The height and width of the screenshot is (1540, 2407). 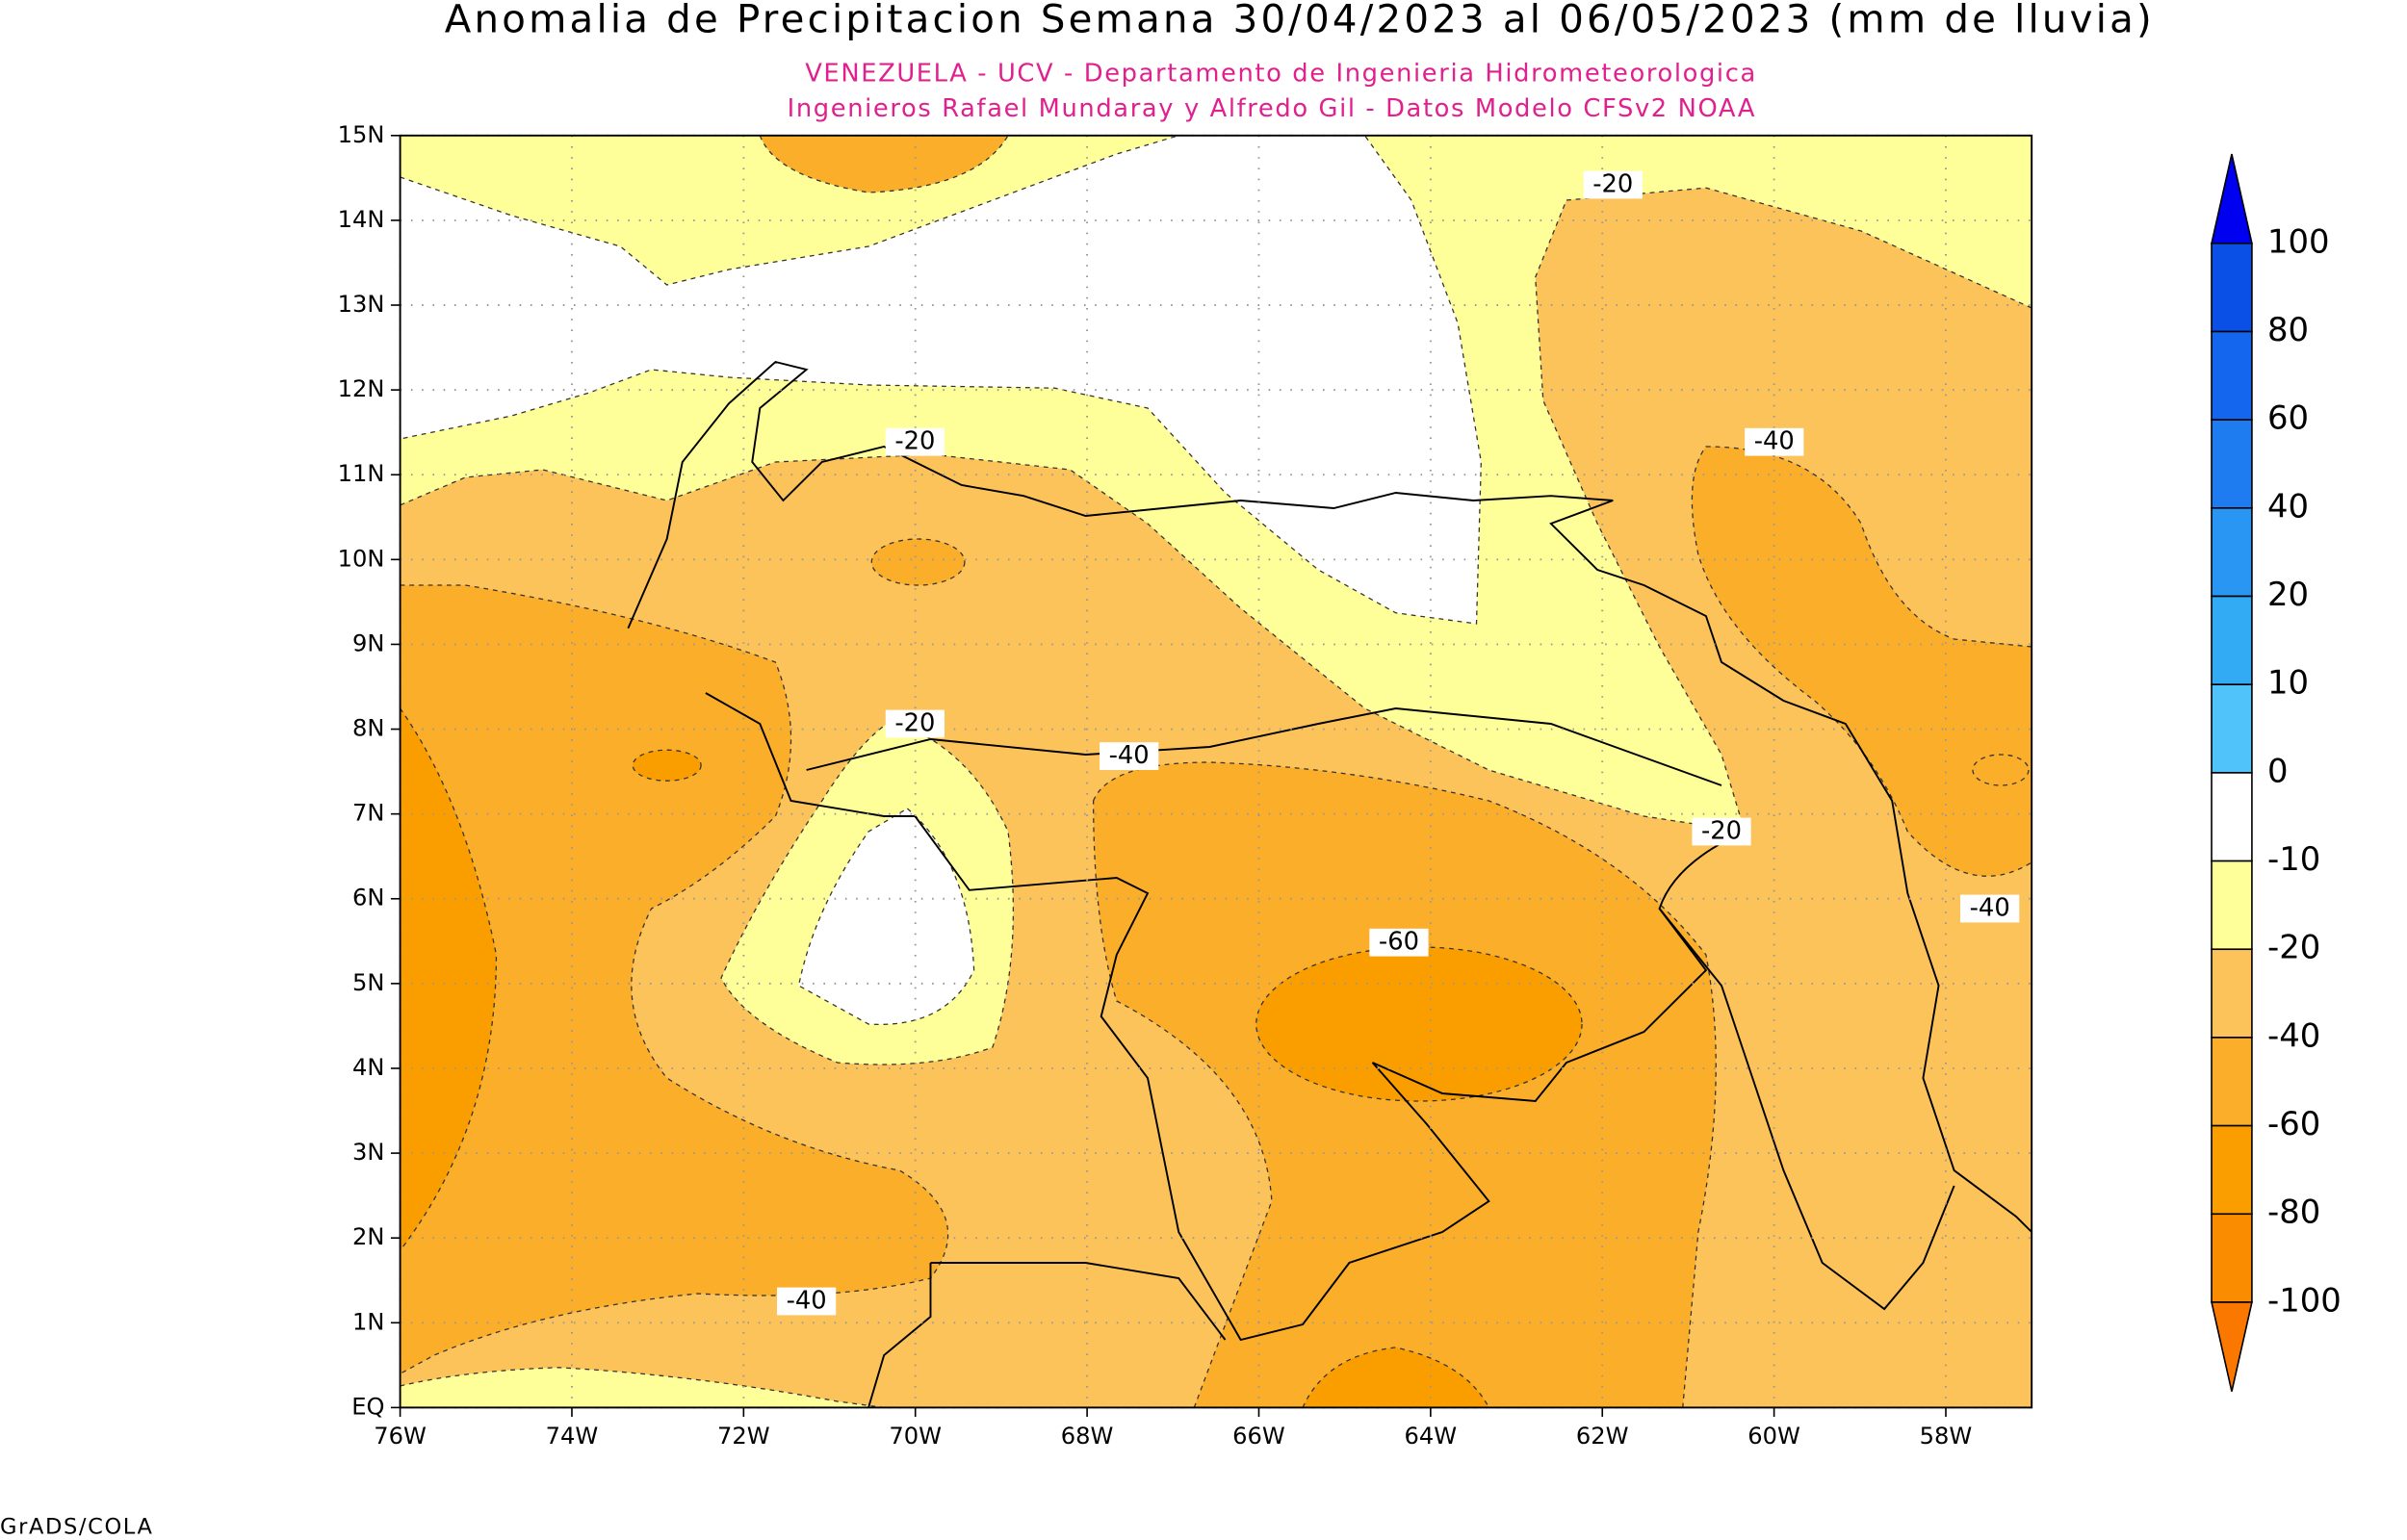 I want to click on lon-tick-label: 60W, so click(x=1773, y=1436).